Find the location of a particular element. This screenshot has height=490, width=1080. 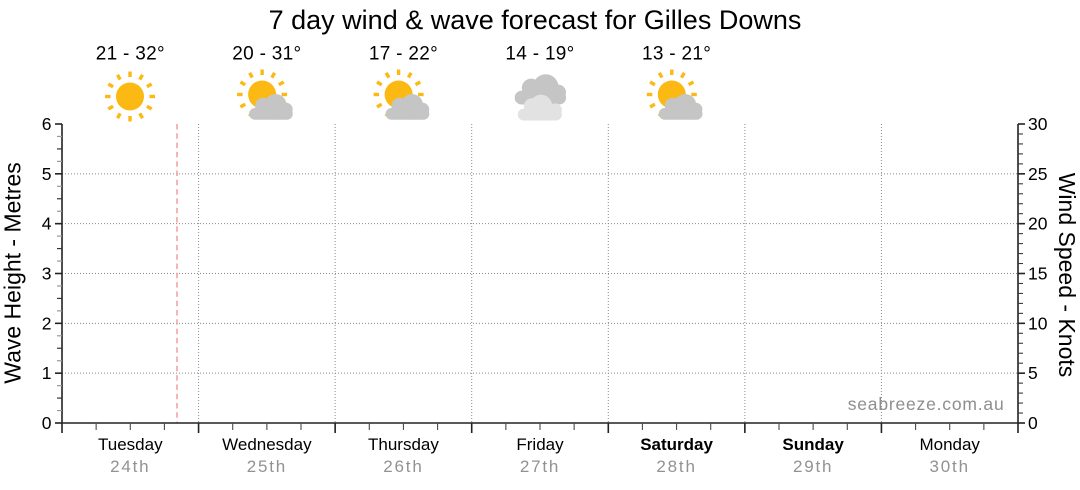

svg-text: 4 is located at coordinates (47, 224).